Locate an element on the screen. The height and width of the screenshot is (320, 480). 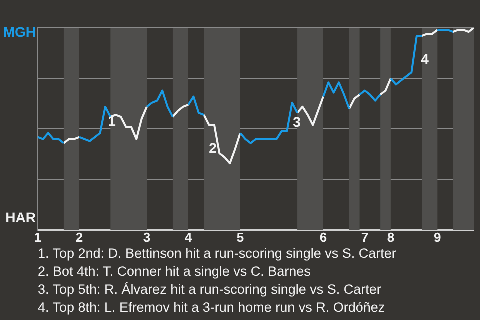
text: 4. Top 8th: L. Efremov hit a 3-run home run vs R. Ordóñez is located at coordinates (212, 308).